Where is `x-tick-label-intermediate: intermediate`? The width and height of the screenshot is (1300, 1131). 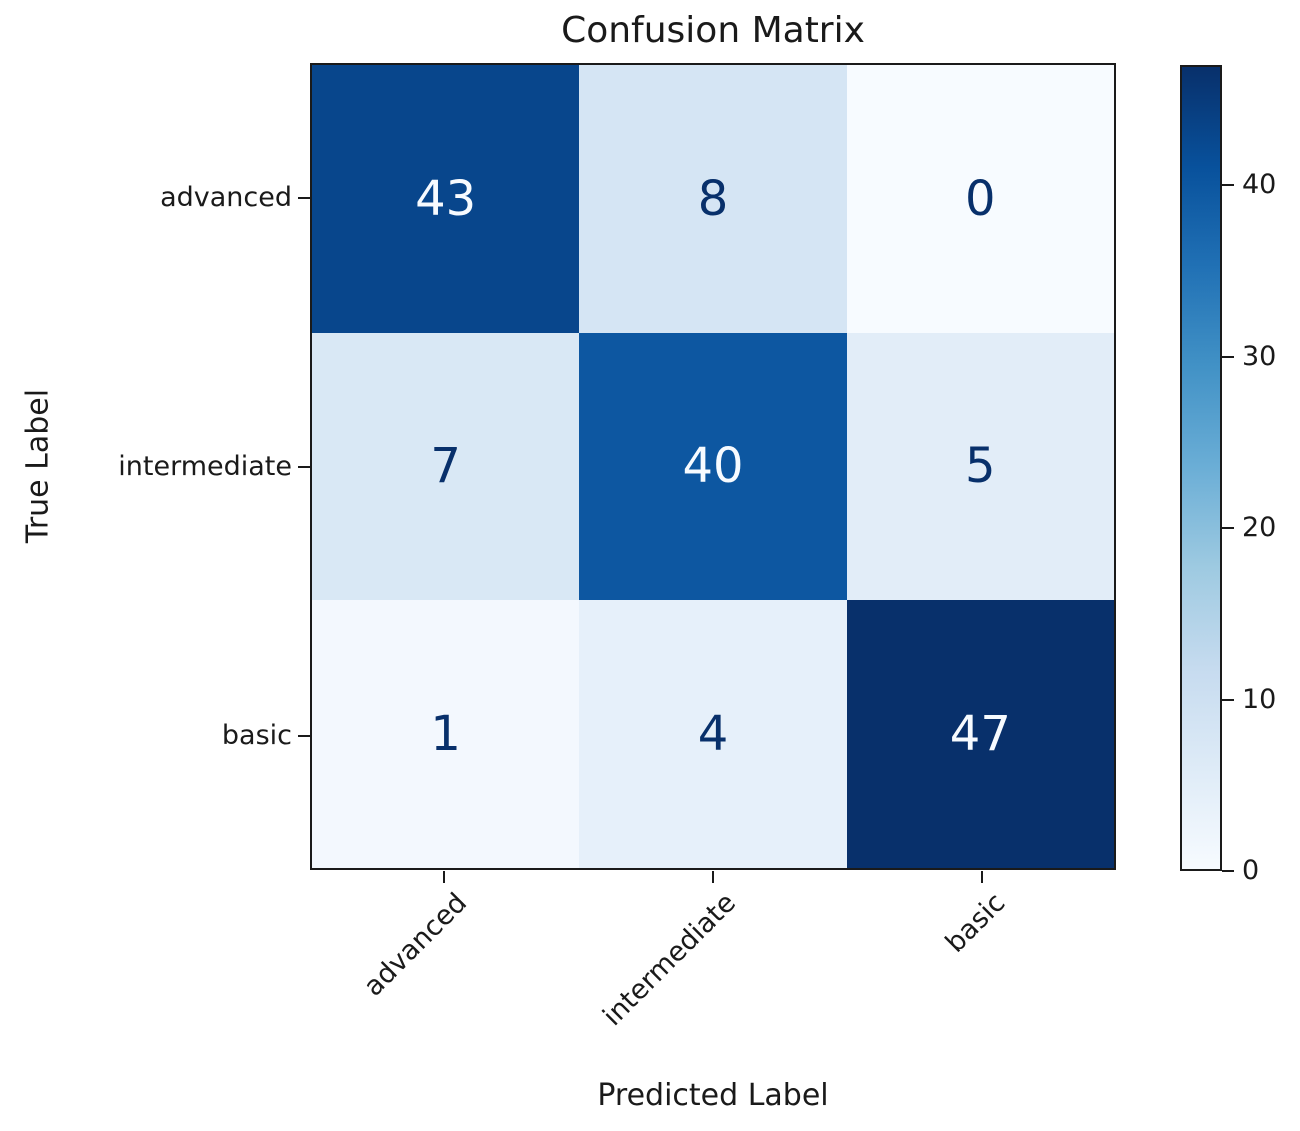 x-tick-label-intermediate: intermediate is located at coordinates (670, 960).